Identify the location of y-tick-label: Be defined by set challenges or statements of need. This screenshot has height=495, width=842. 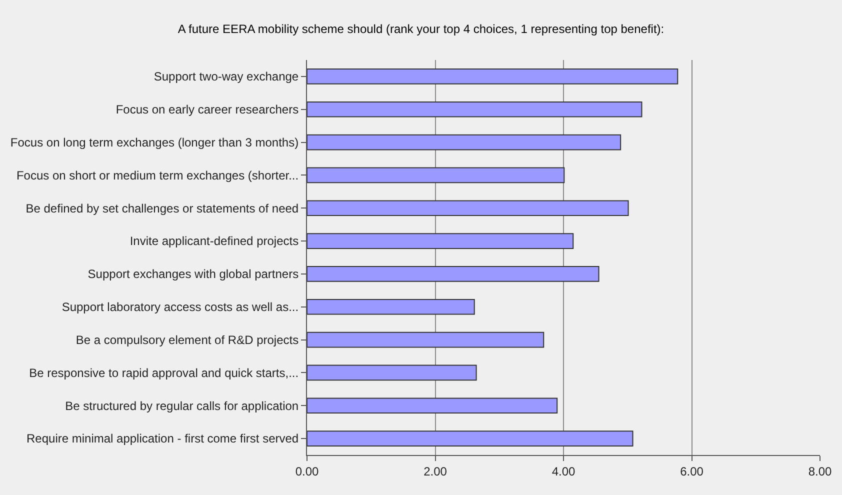
(162, 208).